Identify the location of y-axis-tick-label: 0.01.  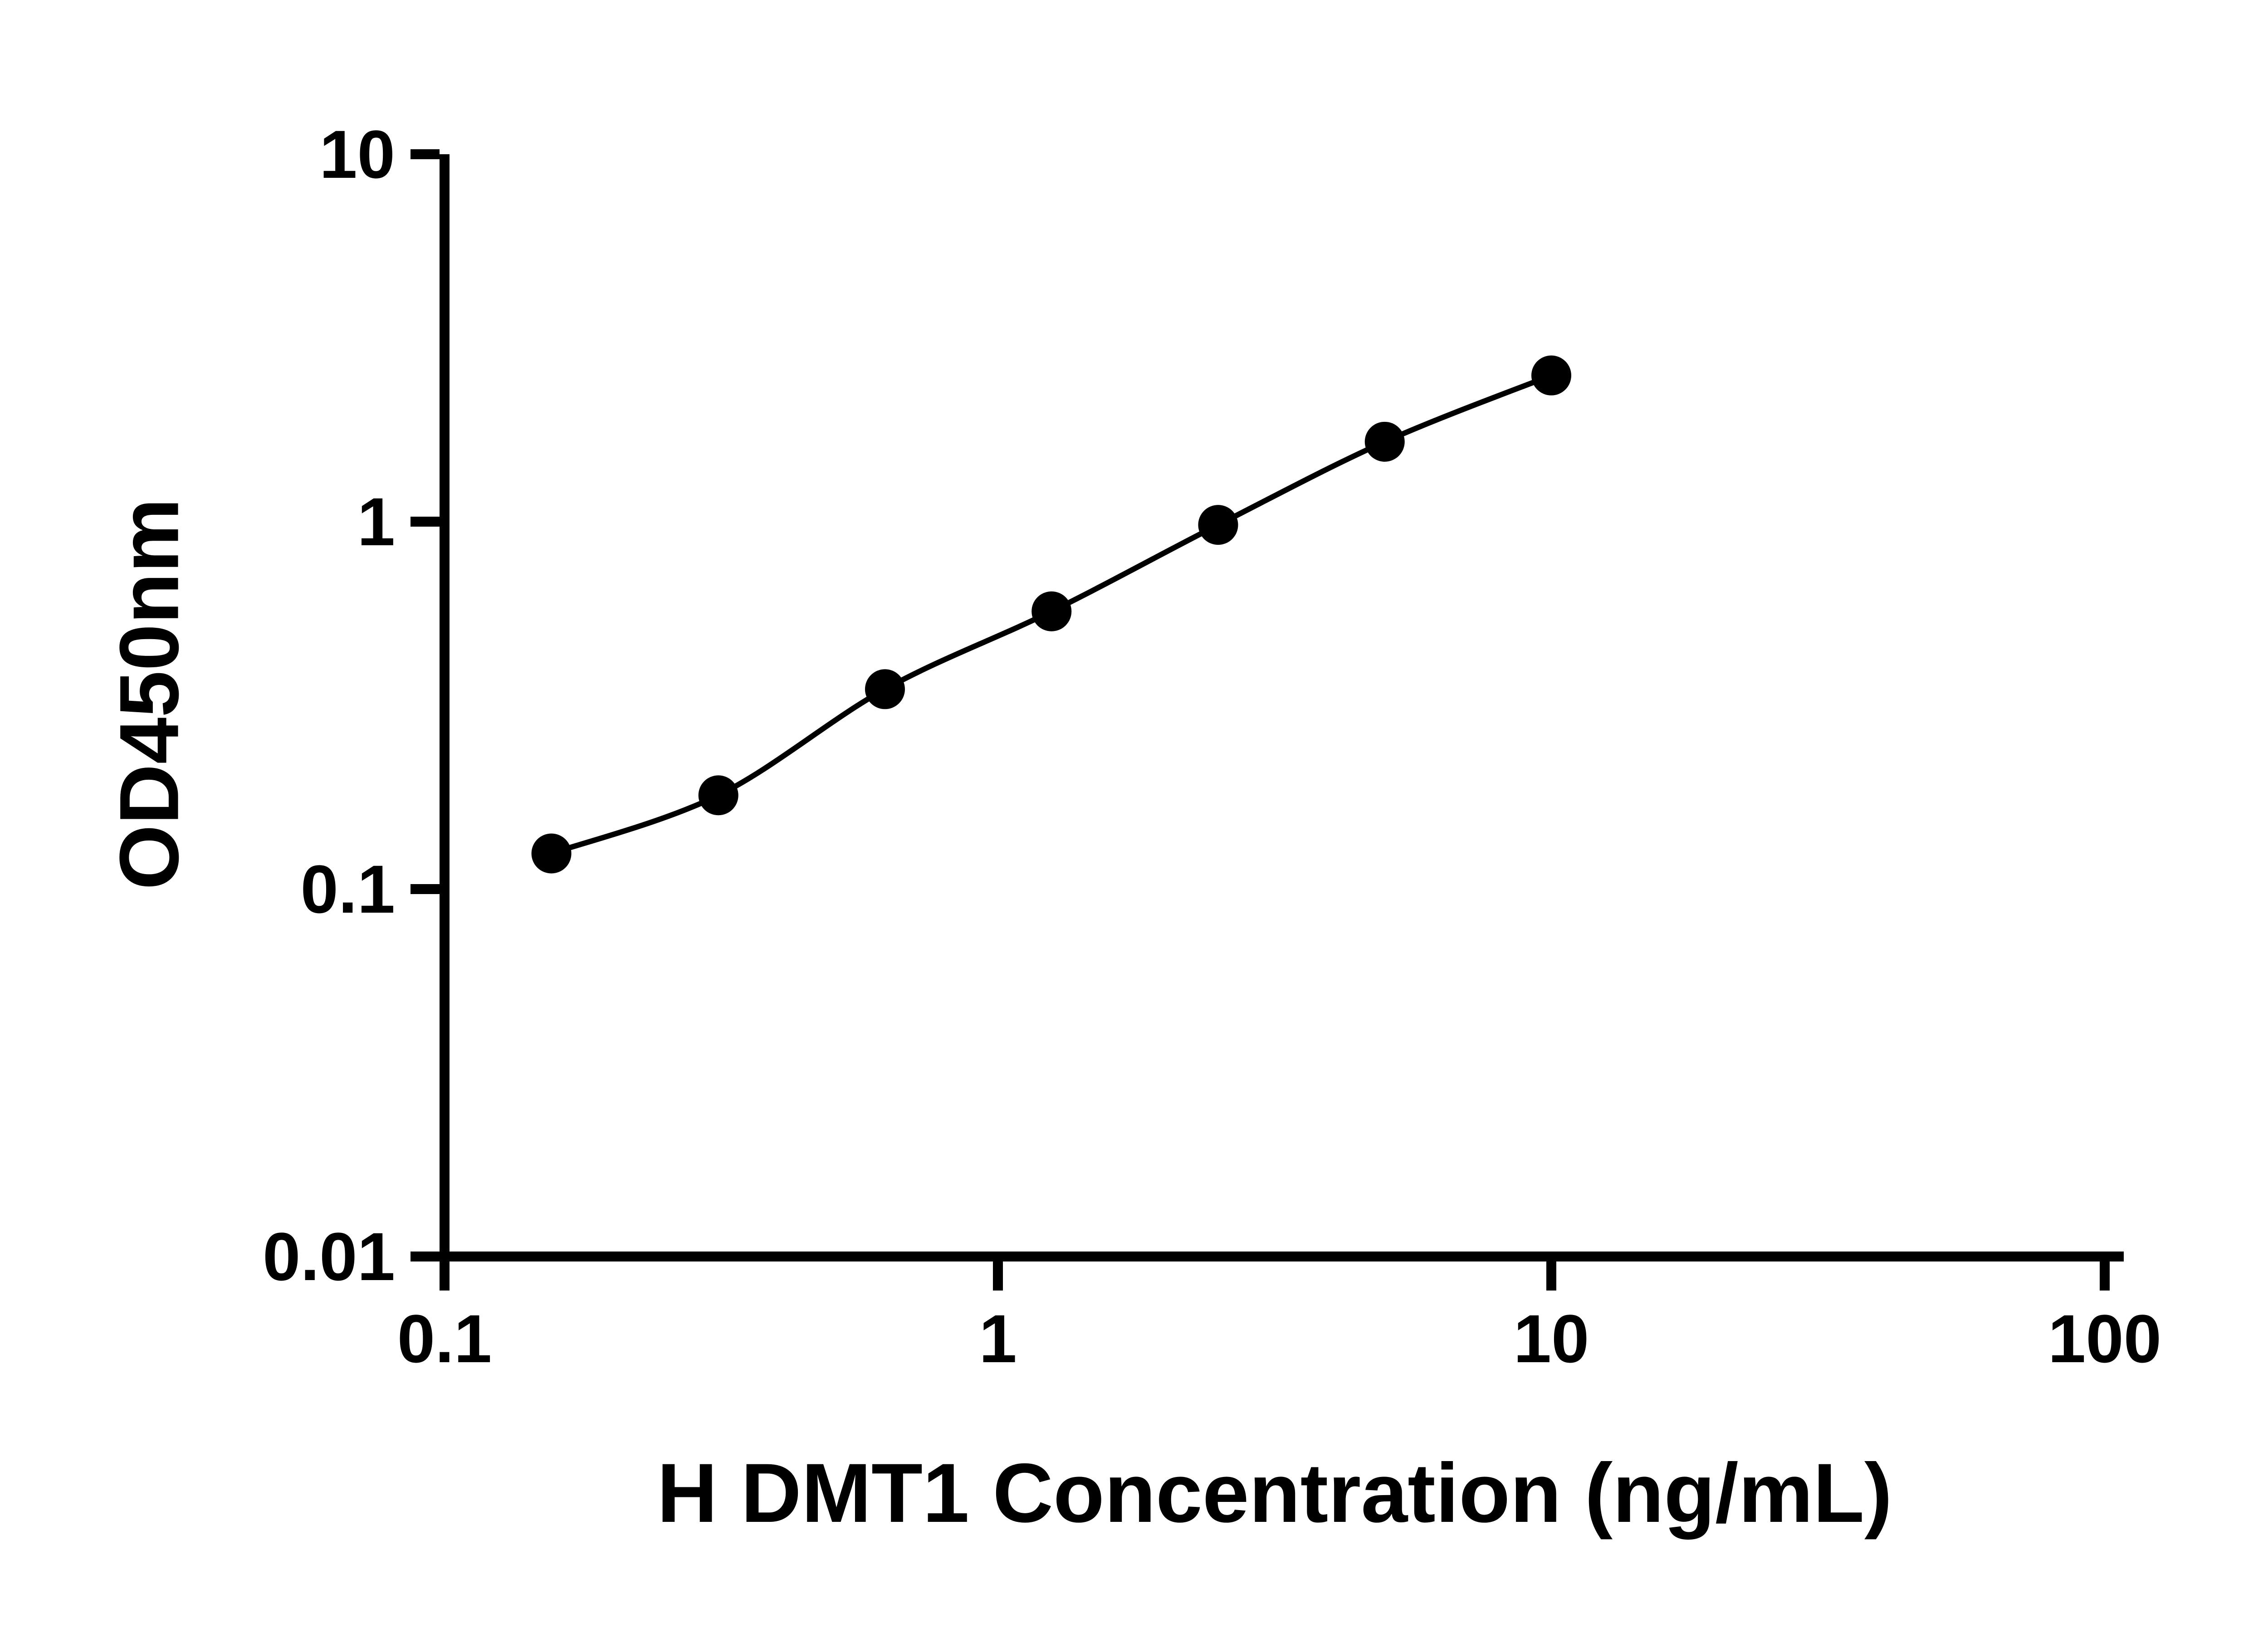
(329, 1256).